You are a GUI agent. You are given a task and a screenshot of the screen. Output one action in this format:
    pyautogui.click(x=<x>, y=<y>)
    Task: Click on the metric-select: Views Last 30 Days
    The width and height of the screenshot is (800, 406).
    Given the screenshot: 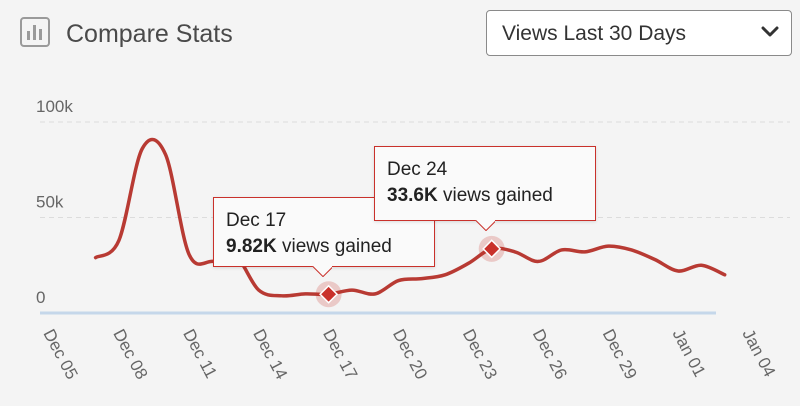 What is the action you would take?
    pyautogui.click(x=639, y=33)
    